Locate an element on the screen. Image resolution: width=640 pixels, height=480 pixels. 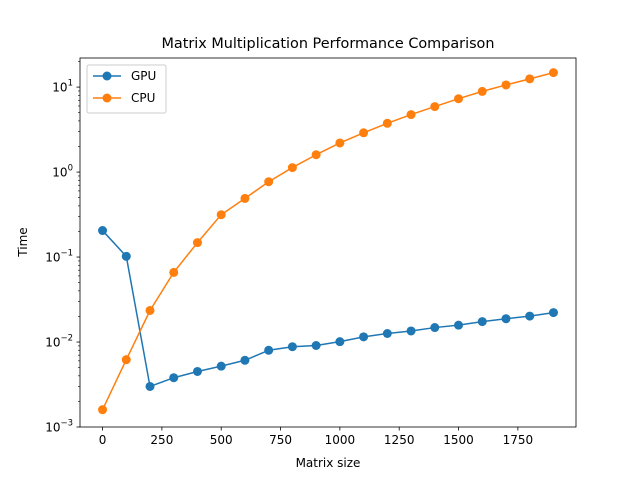
legend-marker-gpu is located at coordinates (107, 76).